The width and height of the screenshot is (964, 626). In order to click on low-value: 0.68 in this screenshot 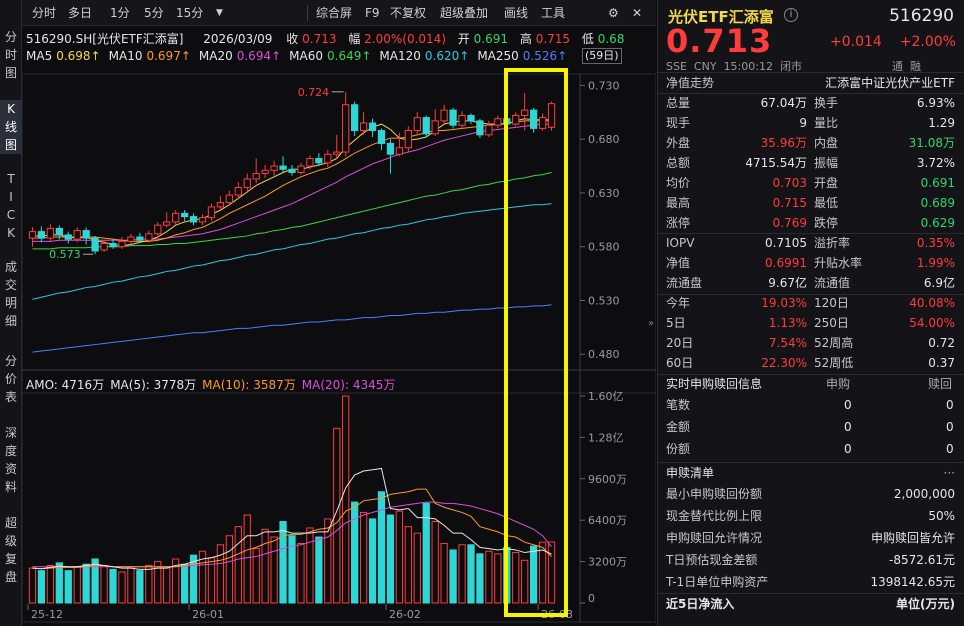, I will do `click(611, 39)`.